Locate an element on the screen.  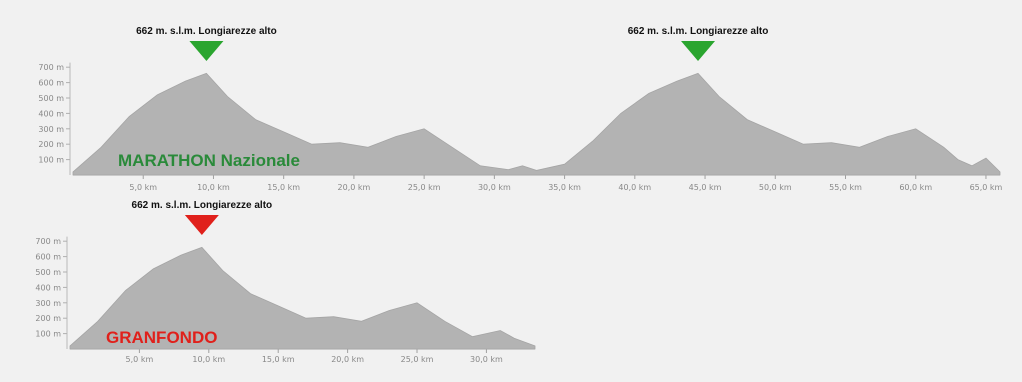
elevation-area is located at coordinates (302, 298).